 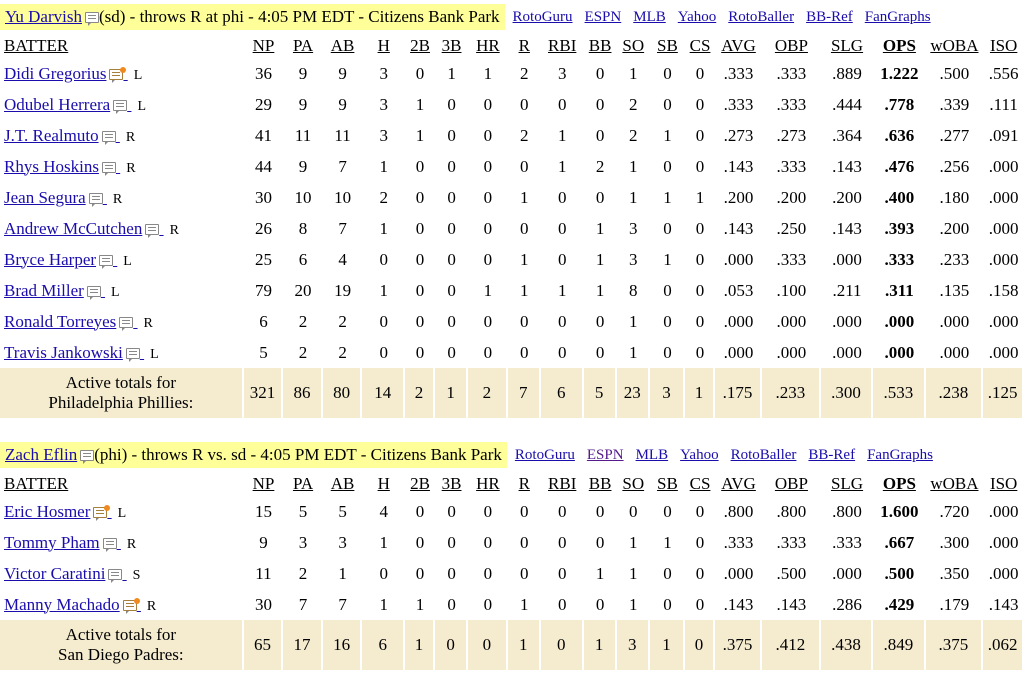 I want to click on batter-name-link: J.T. Realmuto, so click(x=51, y=135).